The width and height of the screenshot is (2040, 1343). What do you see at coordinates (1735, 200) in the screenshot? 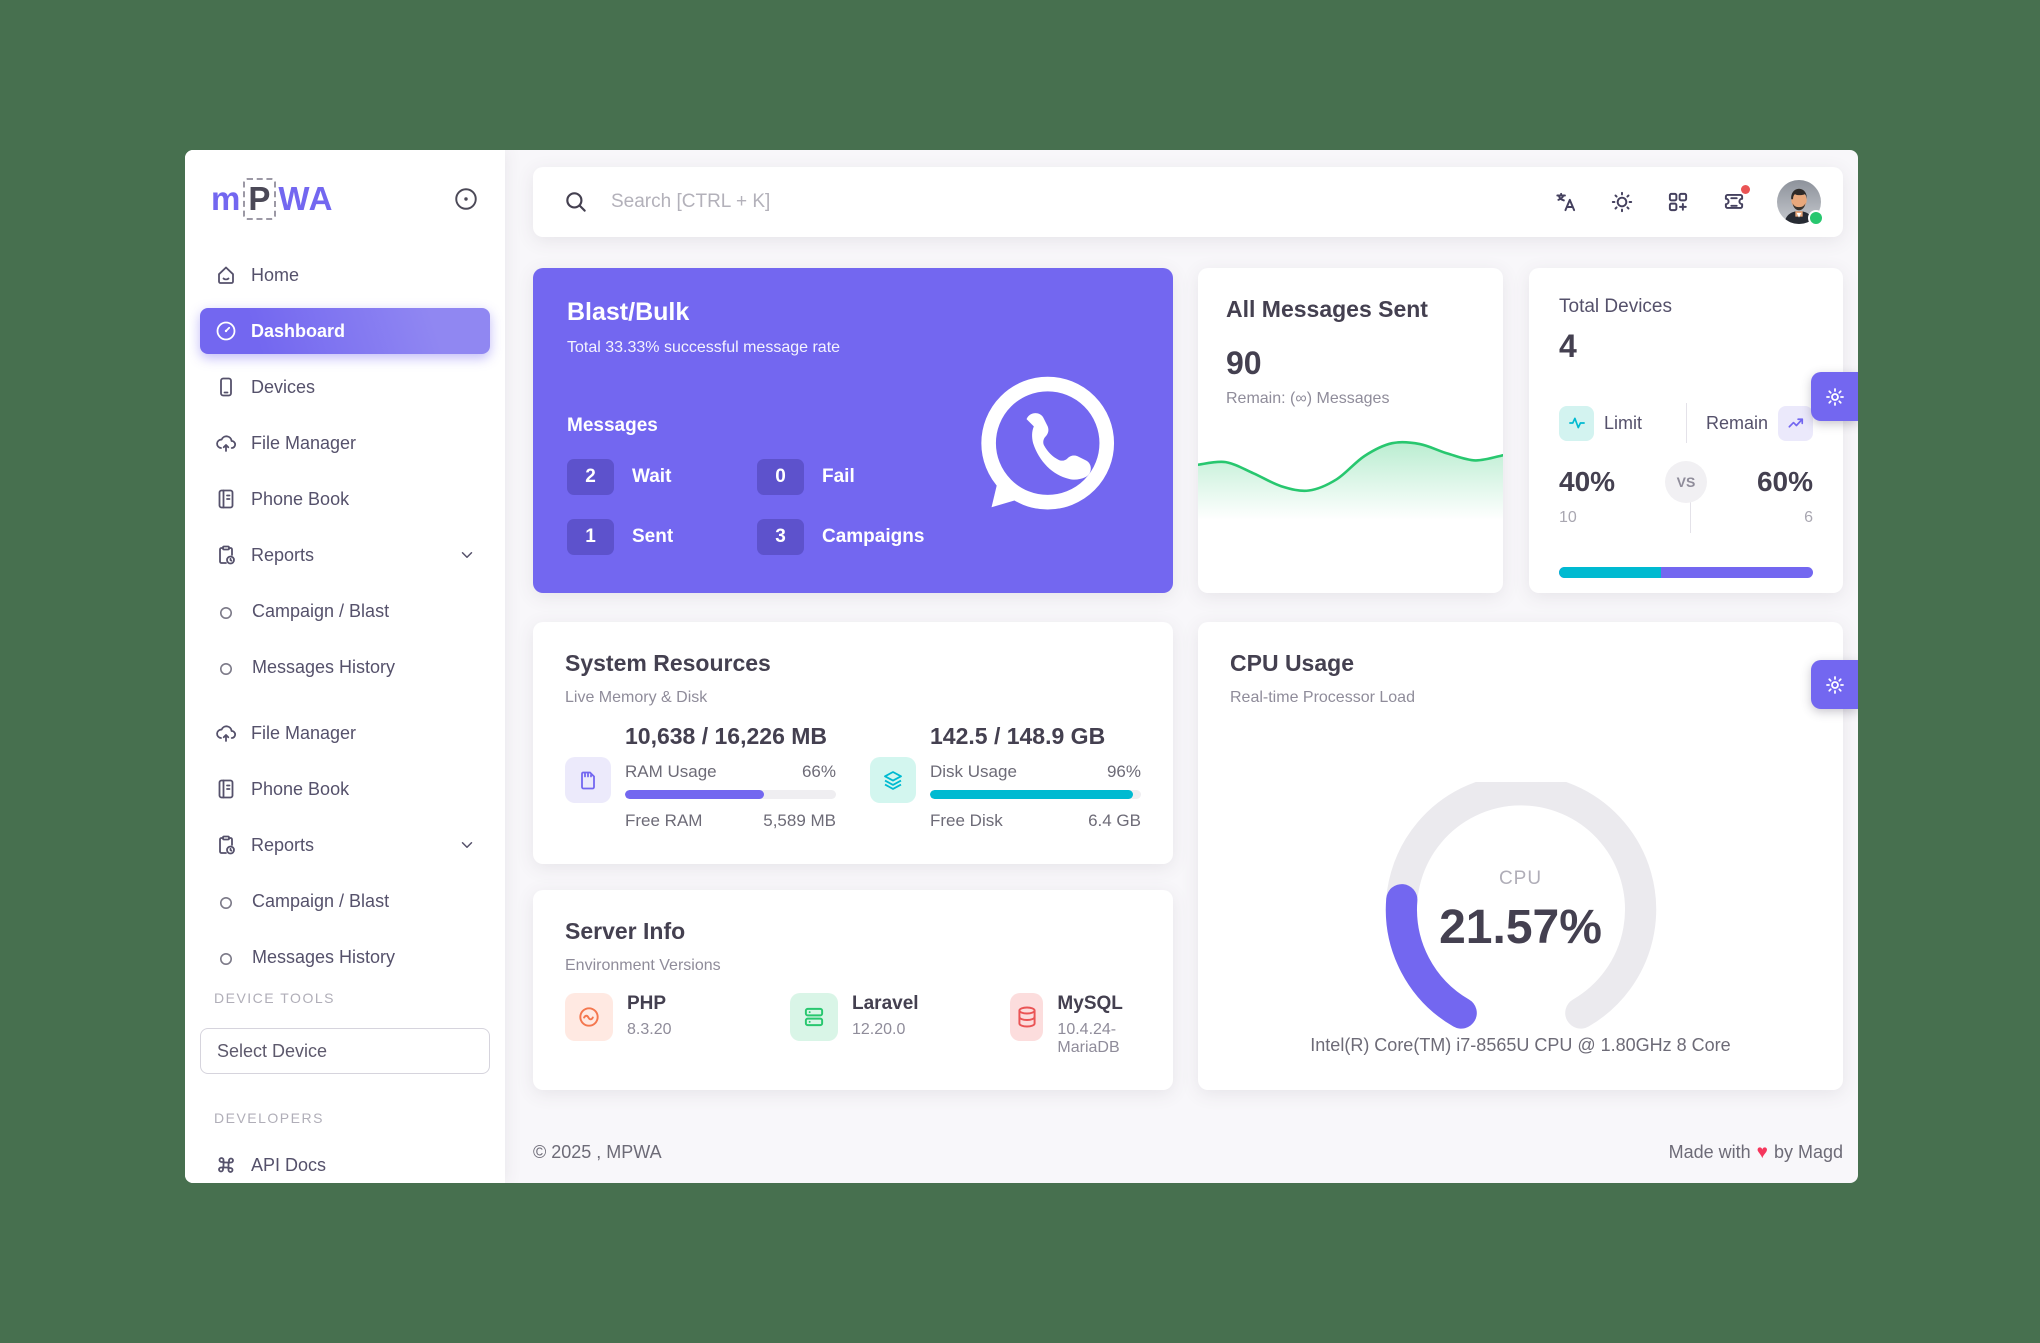
I see `notifications-icon` at bounding box center [1735, 200].